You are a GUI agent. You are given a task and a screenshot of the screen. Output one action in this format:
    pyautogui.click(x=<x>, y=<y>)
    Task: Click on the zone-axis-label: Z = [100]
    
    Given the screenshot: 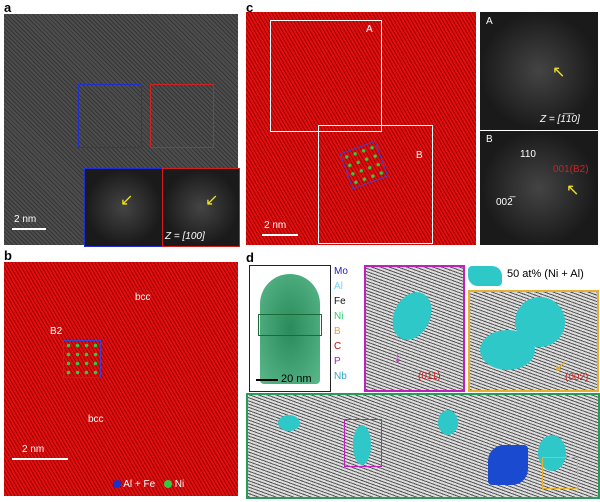 What is the action you would take?
    pyautogui.click(x=185, y=236)
    